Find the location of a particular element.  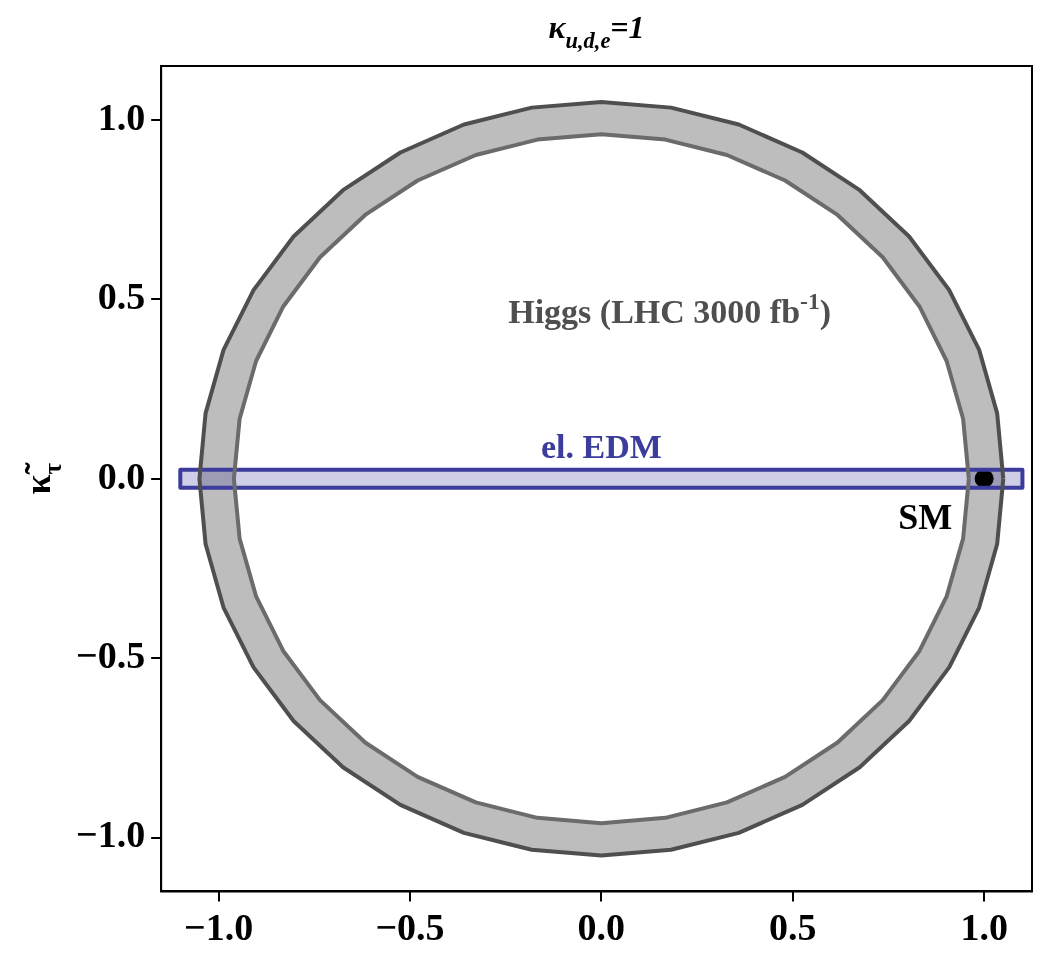

y-tick-label: 1.0 is located at coordinates (121, 116).